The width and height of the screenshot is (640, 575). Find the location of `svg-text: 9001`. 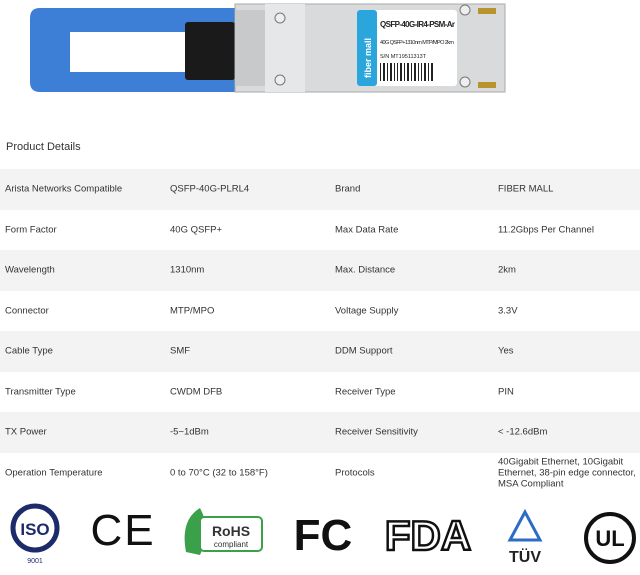

svg-text: 9001 is located at coordinates (35, 561).